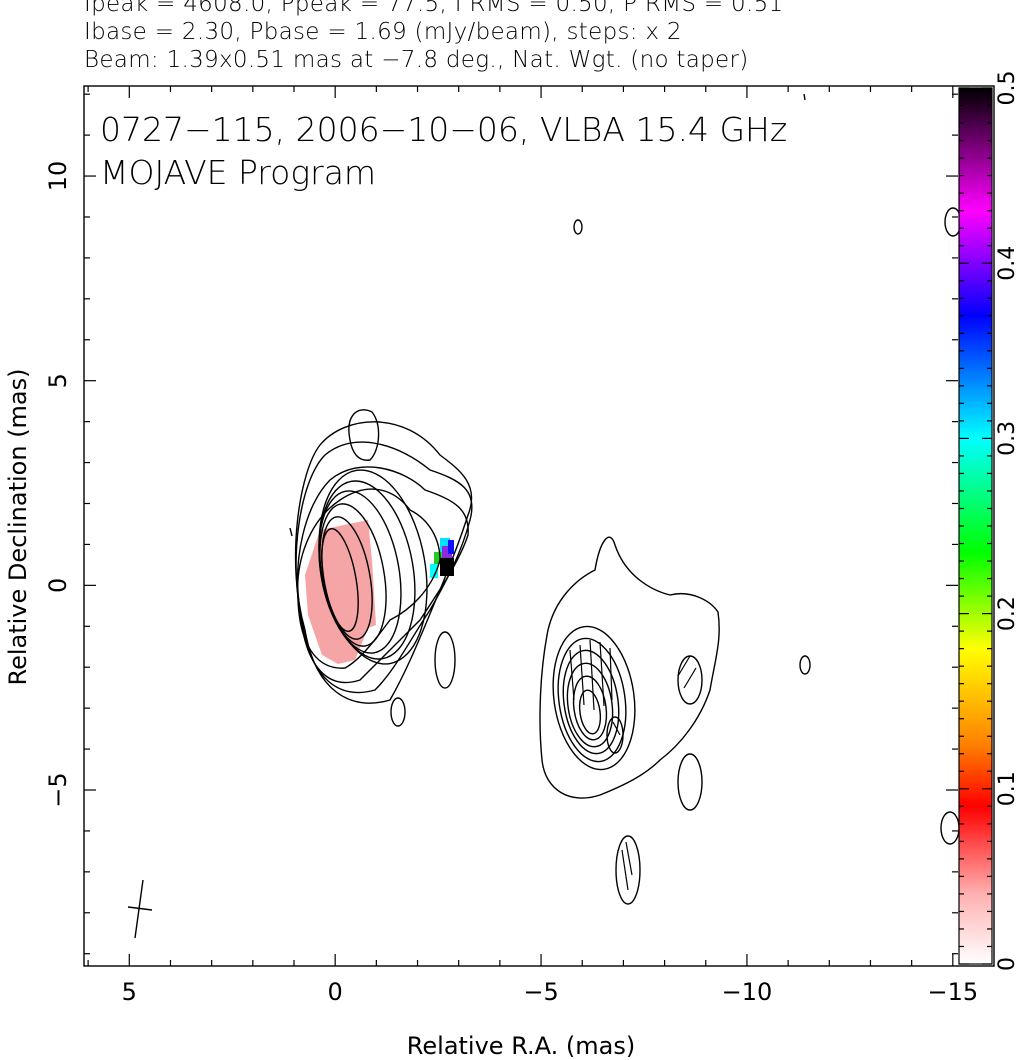  What do you see at coordinates (1007, 964) in the screenshot?
I see `colorbar-tick-label: 0` at bounding box center [1007, 964].